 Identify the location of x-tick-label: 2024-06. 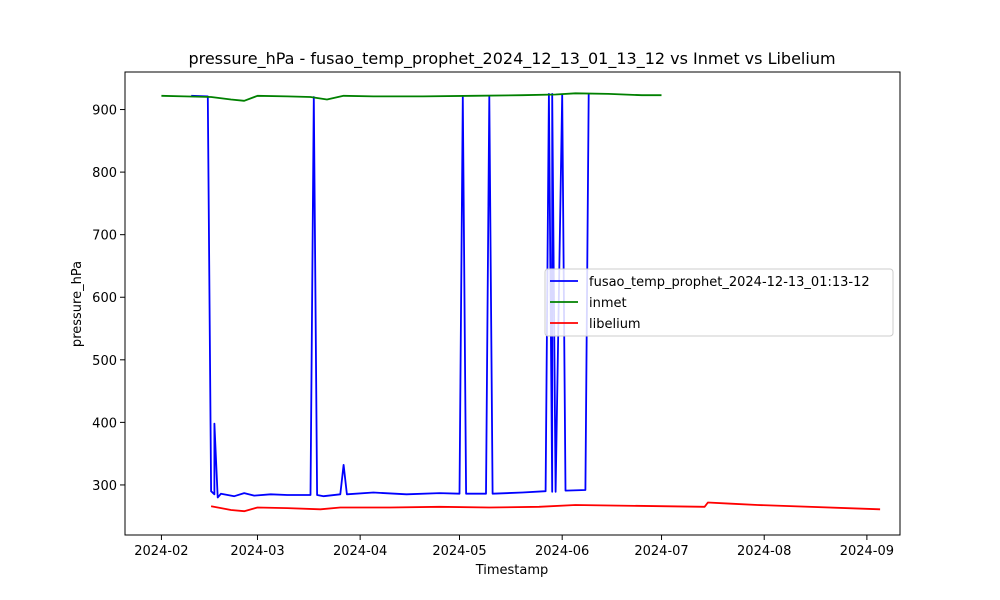
(562, 551).